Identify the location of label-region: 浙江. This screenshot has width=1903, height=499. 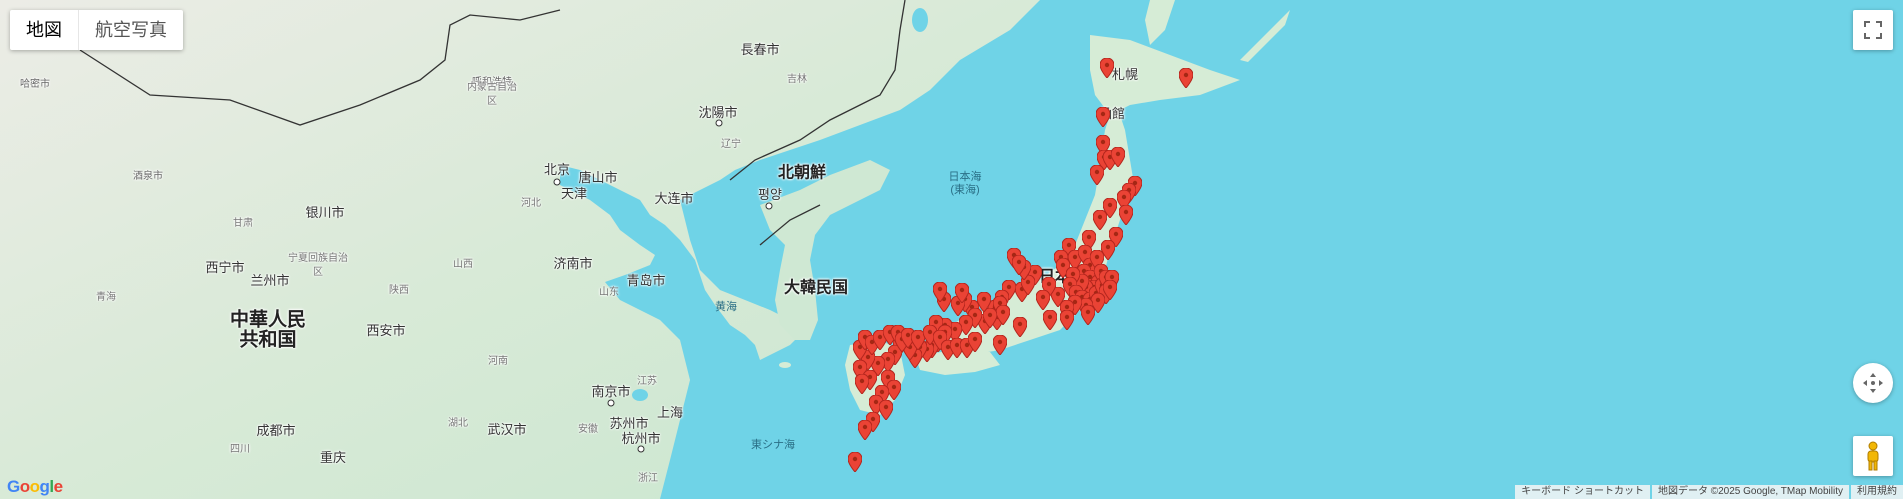
(648, 478).